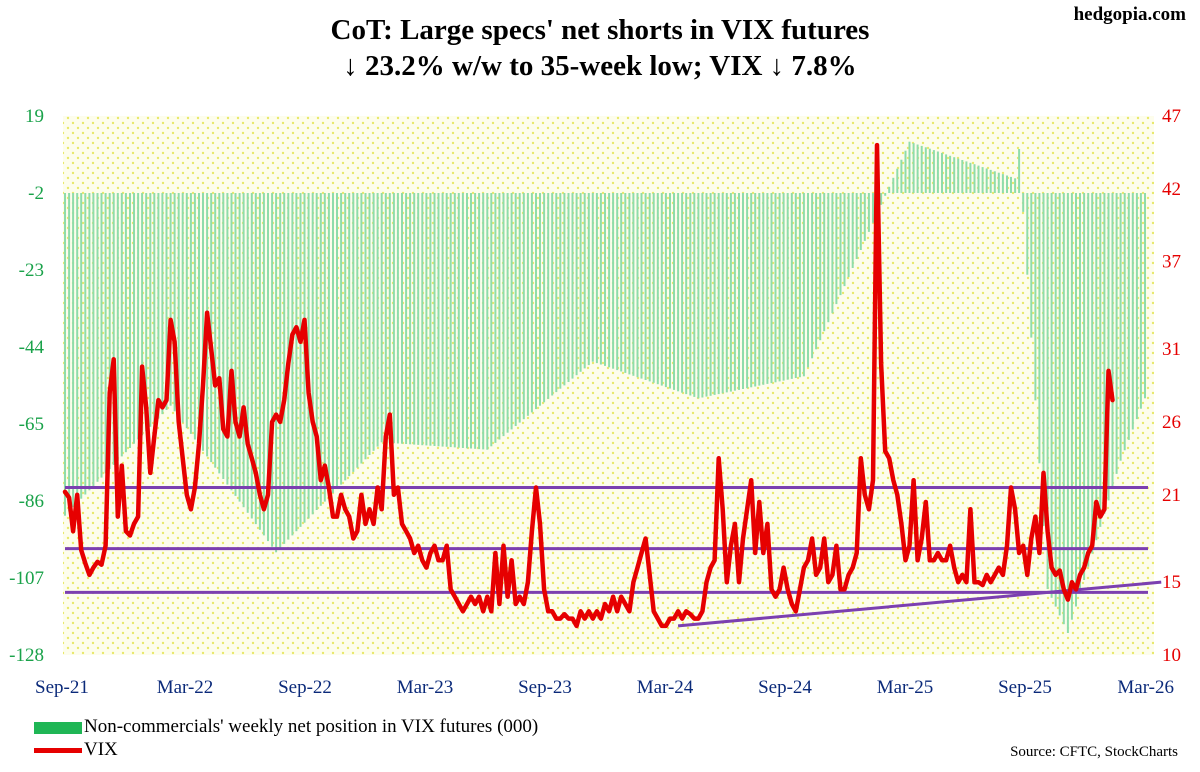 This screenshot has width=1200, height=772. Describe the element at coordinates (1171, 655) in the screenshot. I see `right-axis-tick-label: 10` at that location.